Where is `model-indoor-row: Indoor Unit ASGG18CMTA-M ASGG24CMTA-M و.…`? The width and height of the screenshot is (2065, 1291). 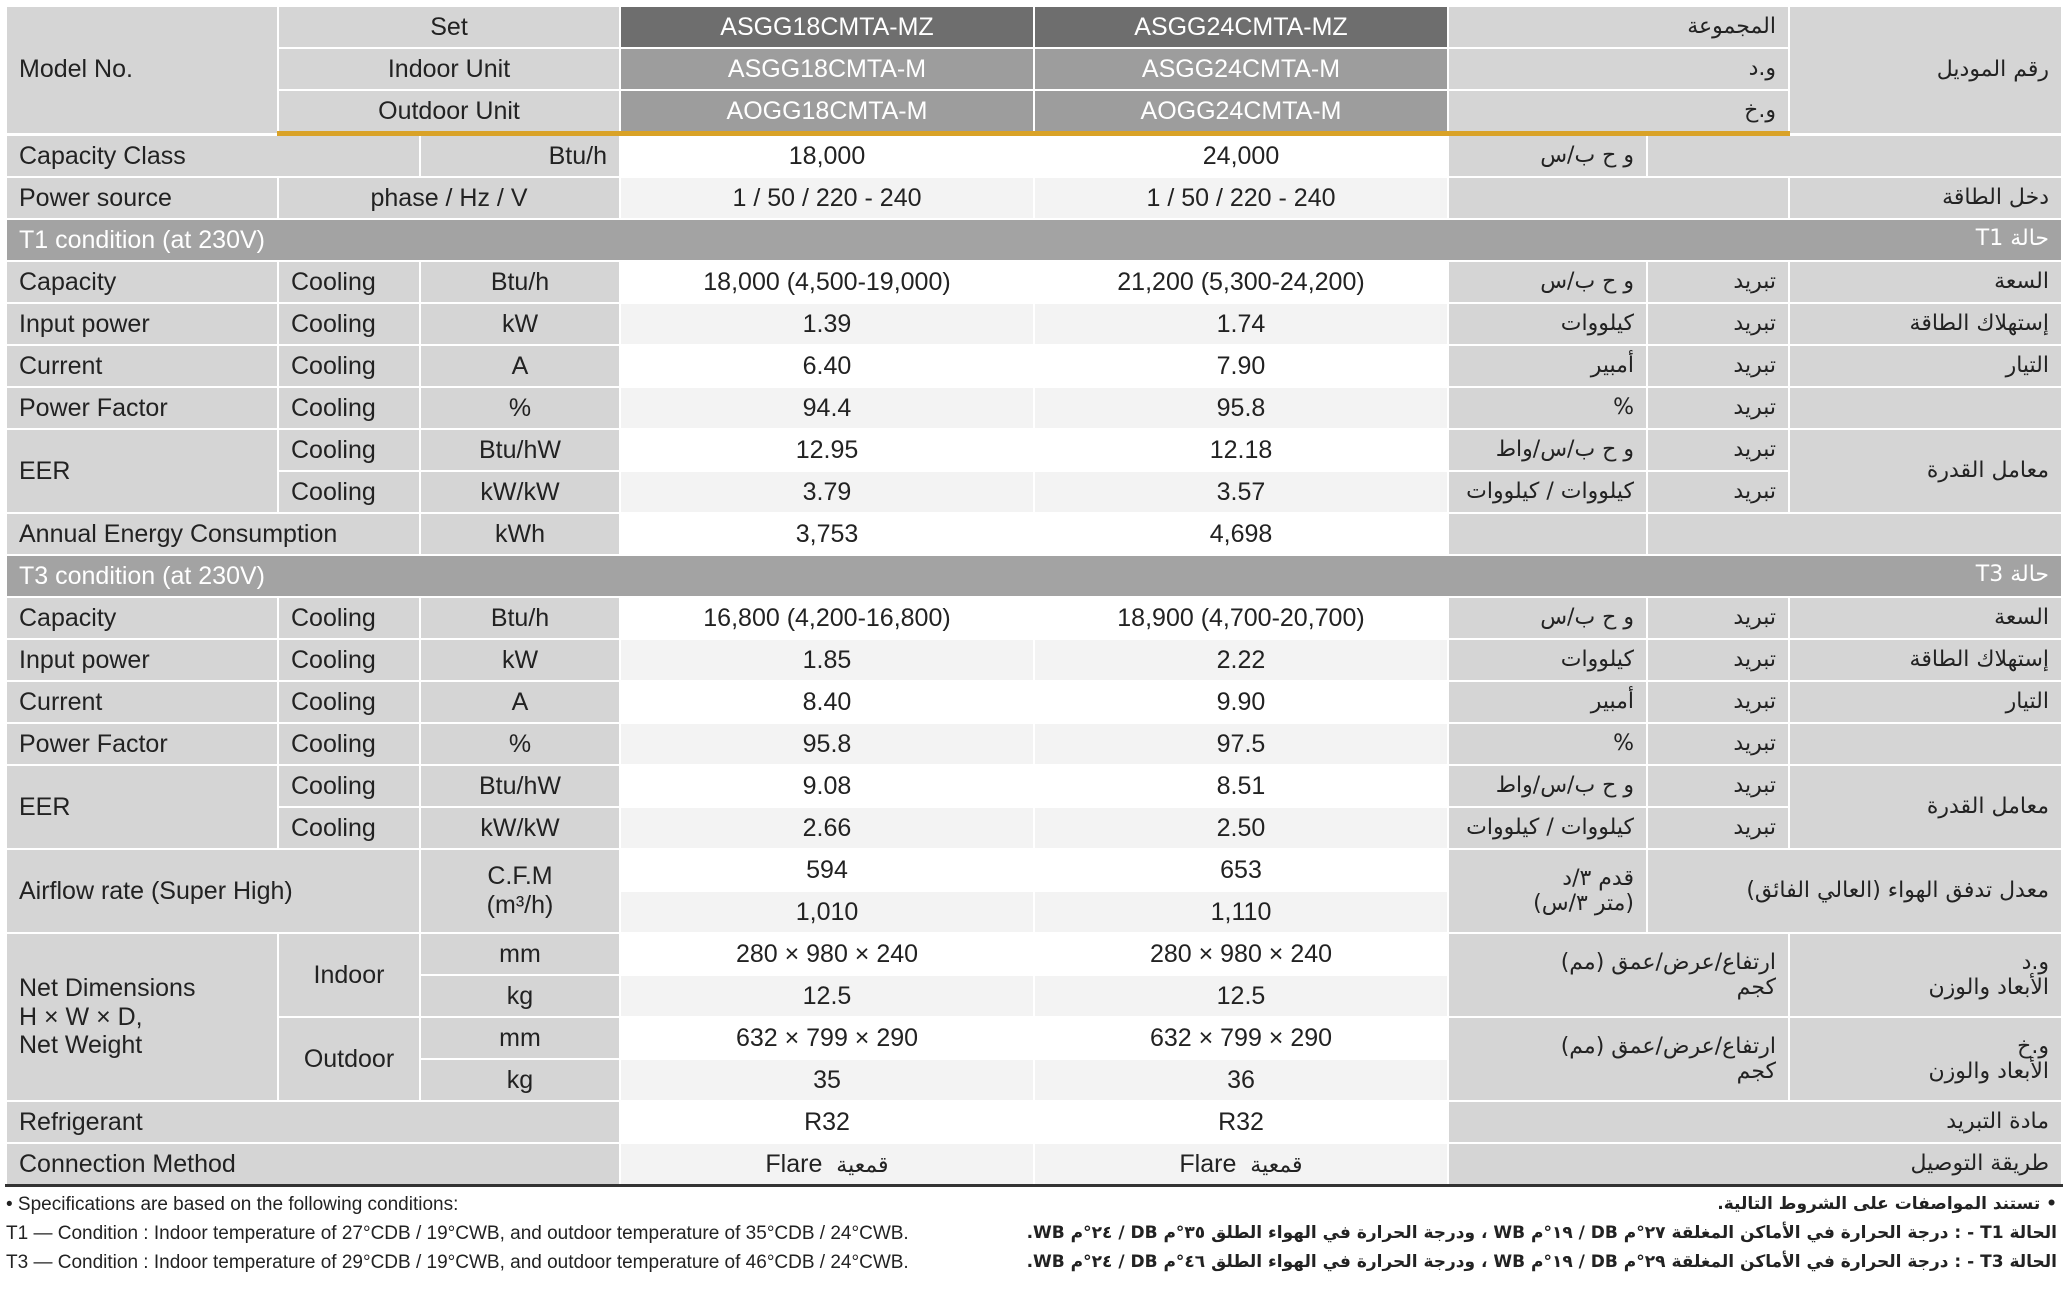 model-indoor-row: Indoor Unit ASGG18CMTA-M ASGG24CMTA-M و.… is located at coordinates (1034, 69).